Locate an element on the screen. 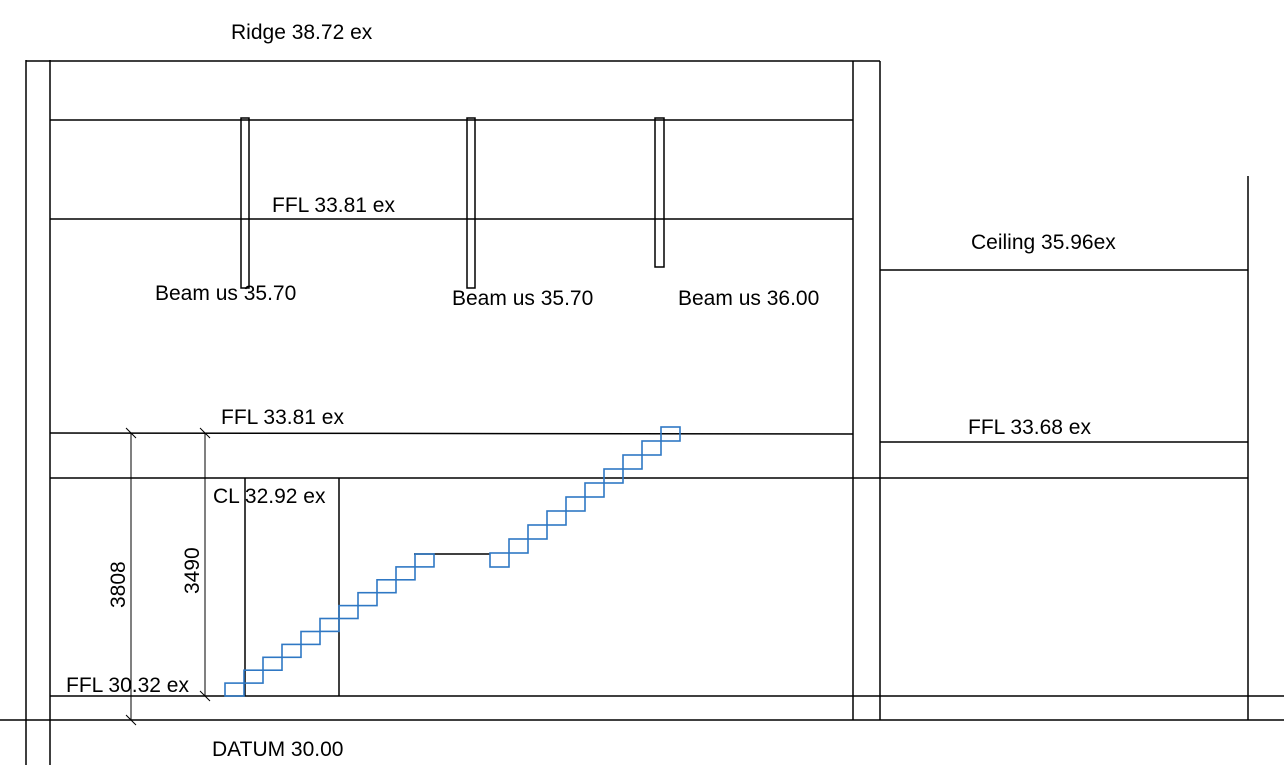  dimension-inner-label: 3490 is located at coordinates (192, 570).